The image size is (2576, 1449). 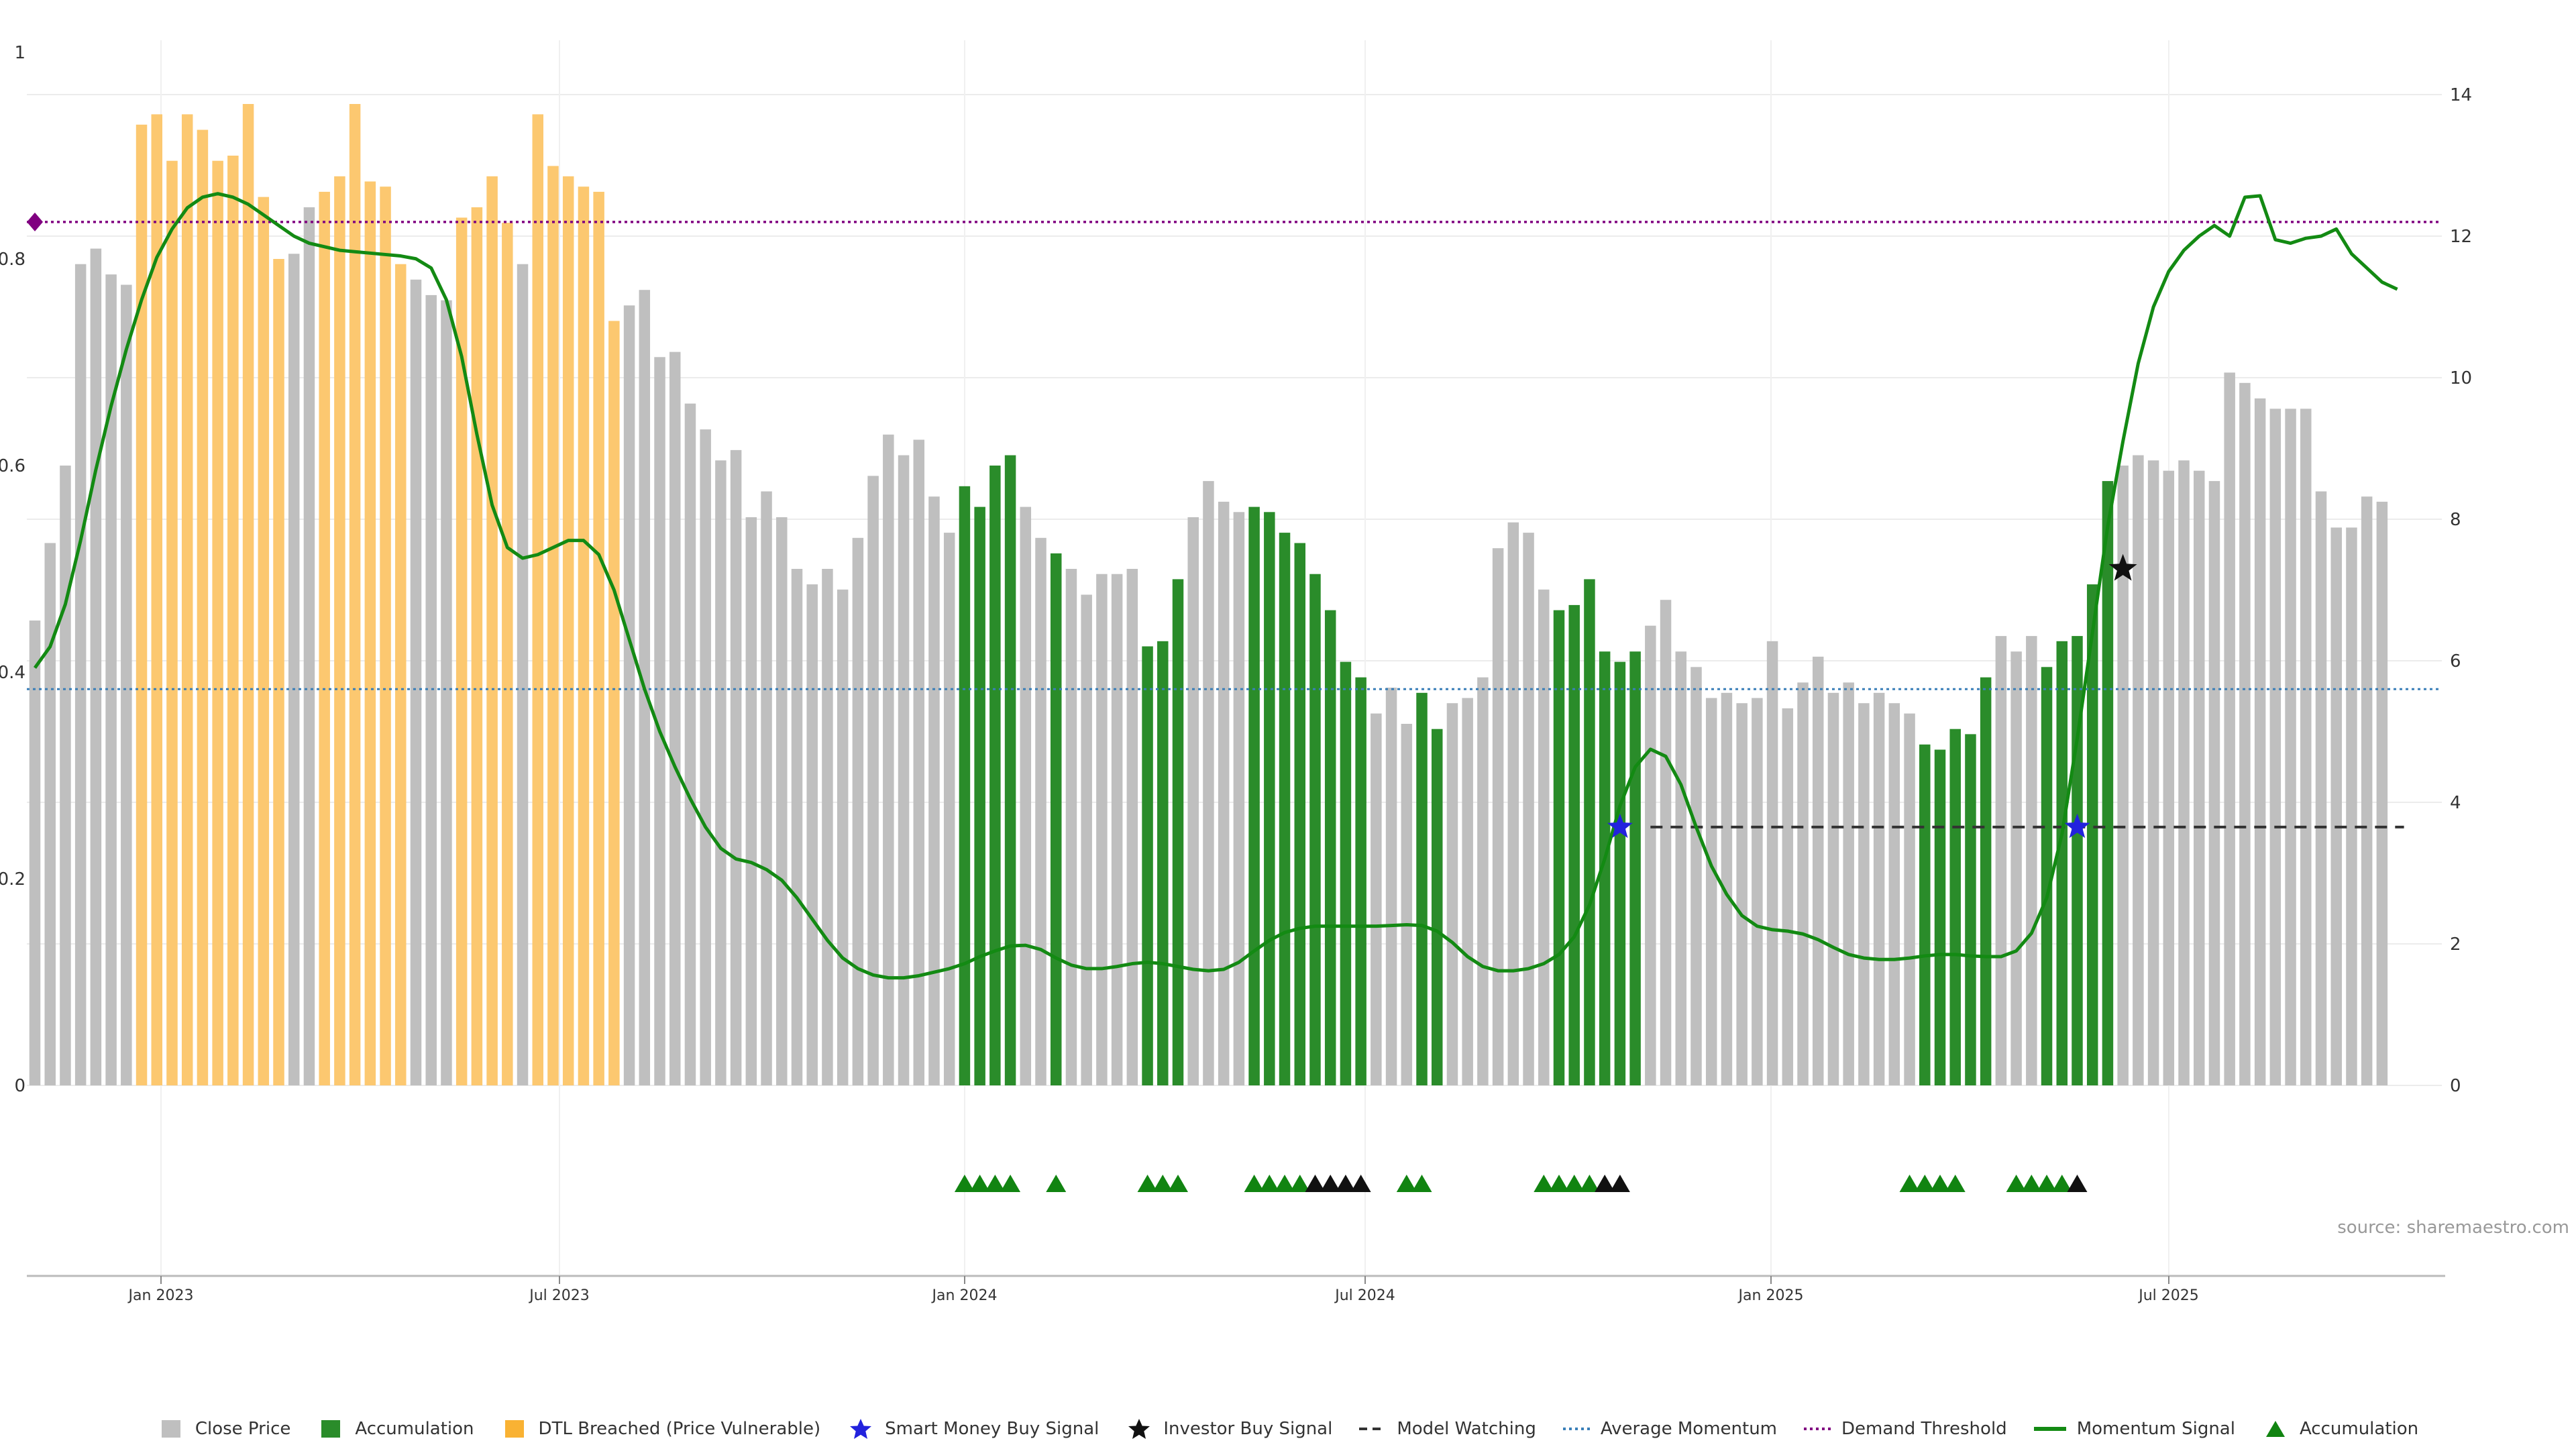 What do you see at coordinates (12, 466) in the screenshot?
I see `y-left-tick-label: 0.6` at bounding box center [12, 466].